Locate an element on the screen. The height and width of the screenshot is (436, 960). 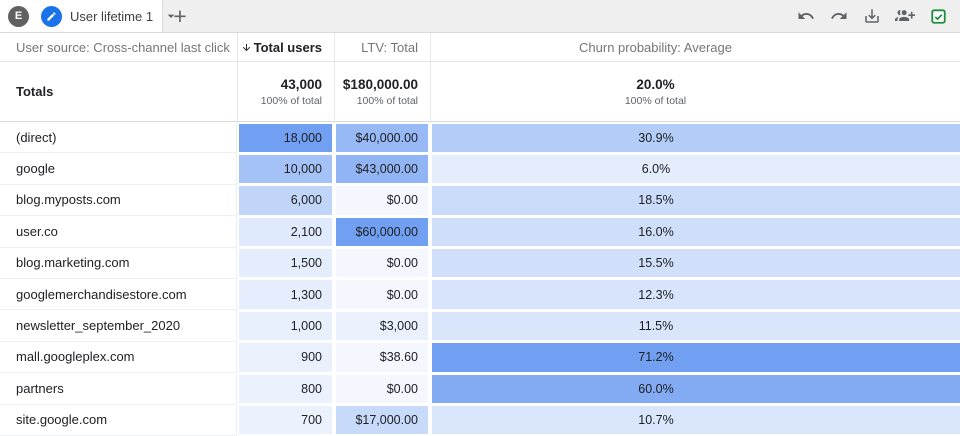
row-label: site.google.com is located at coordinates (118, 420).